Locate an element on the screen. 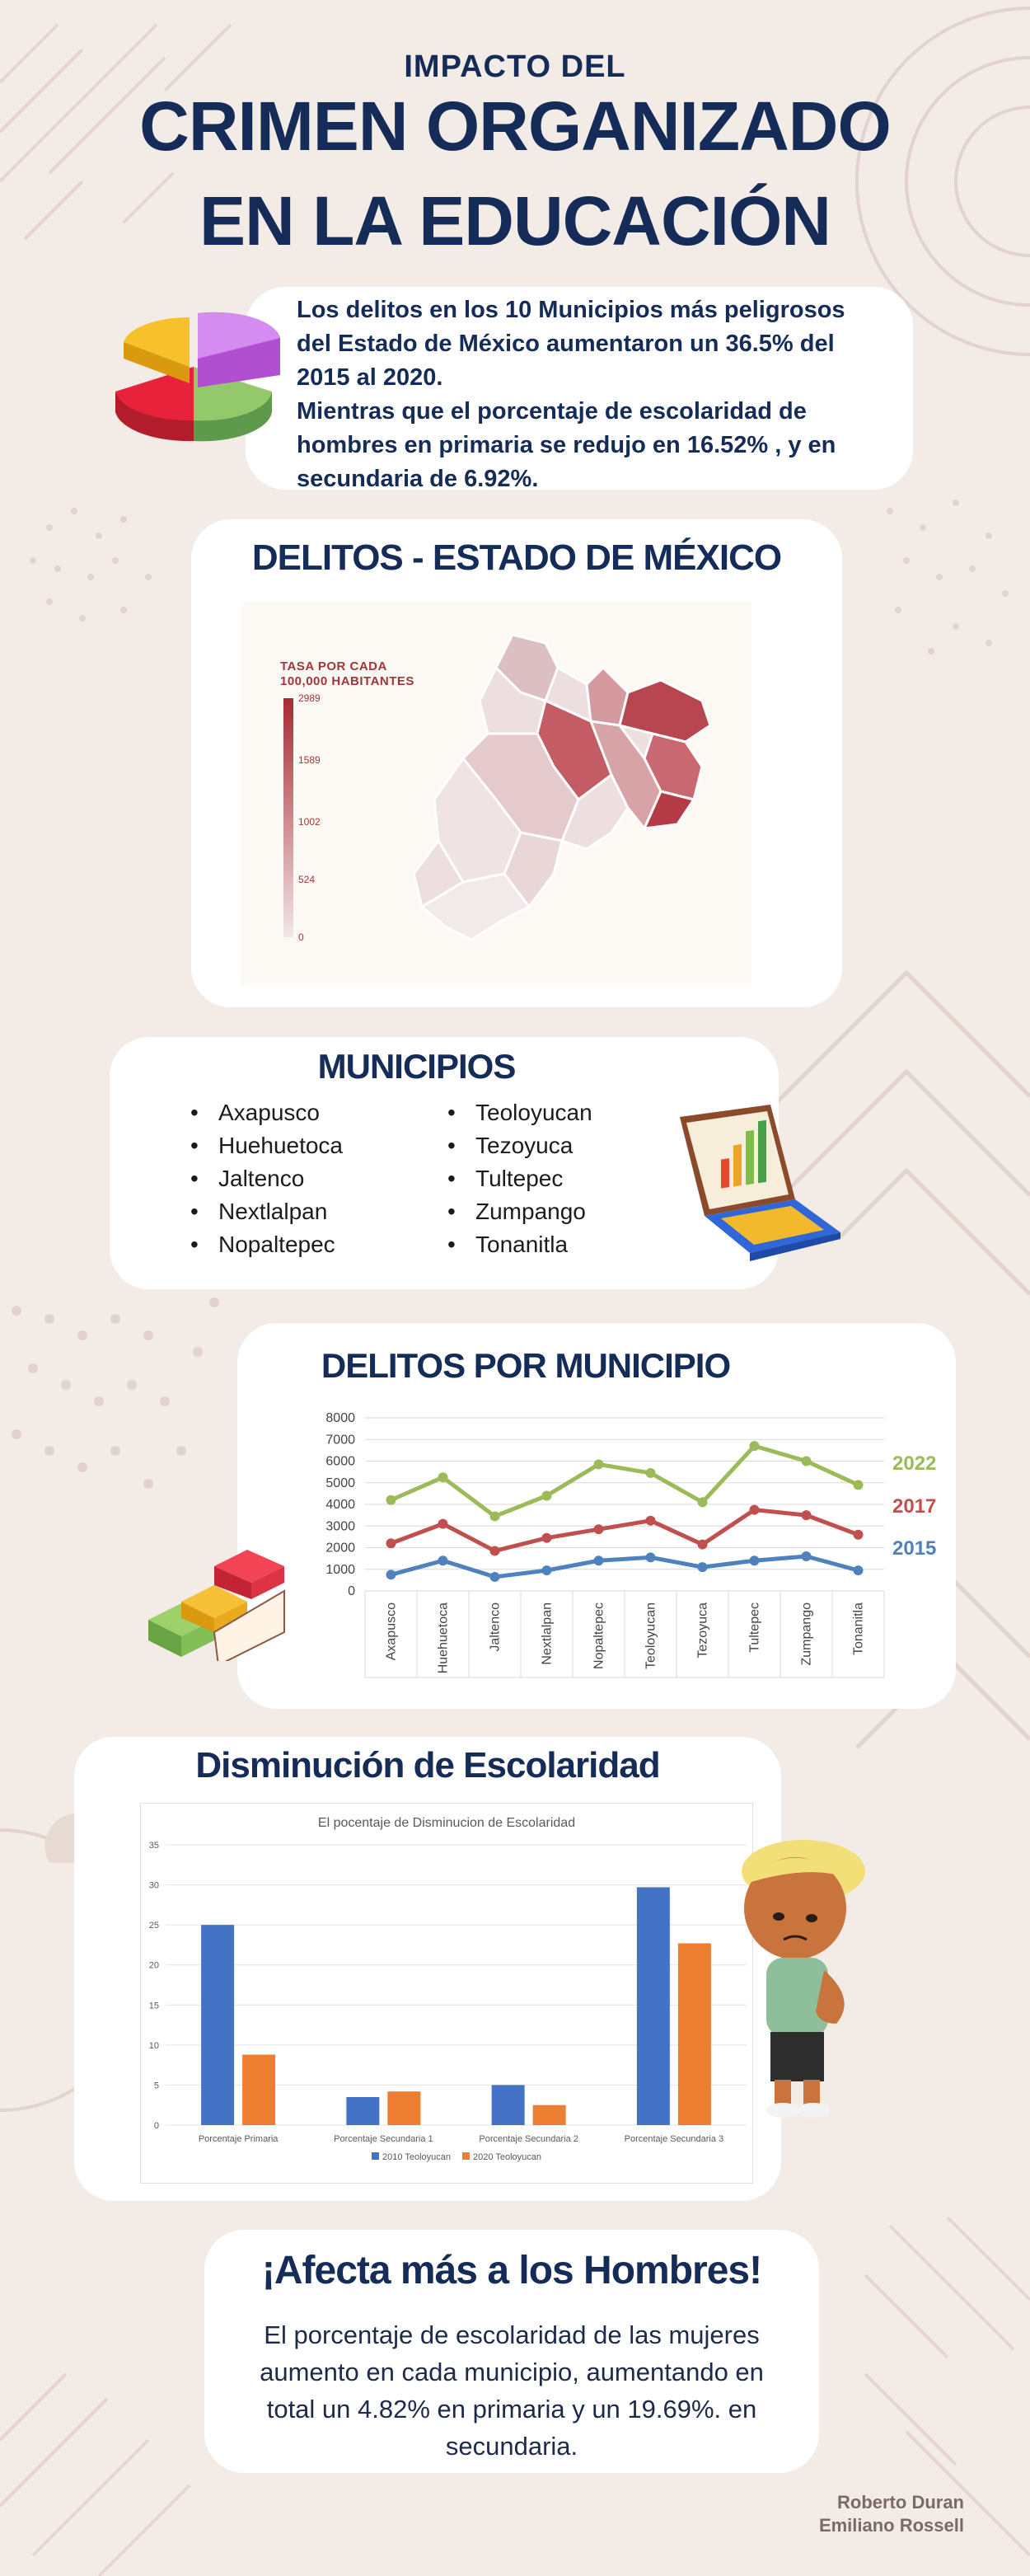 The width and height of the screenshot is (1030, 2576). x-tick-label: Zumpango is located at coordinates (807, 1634).